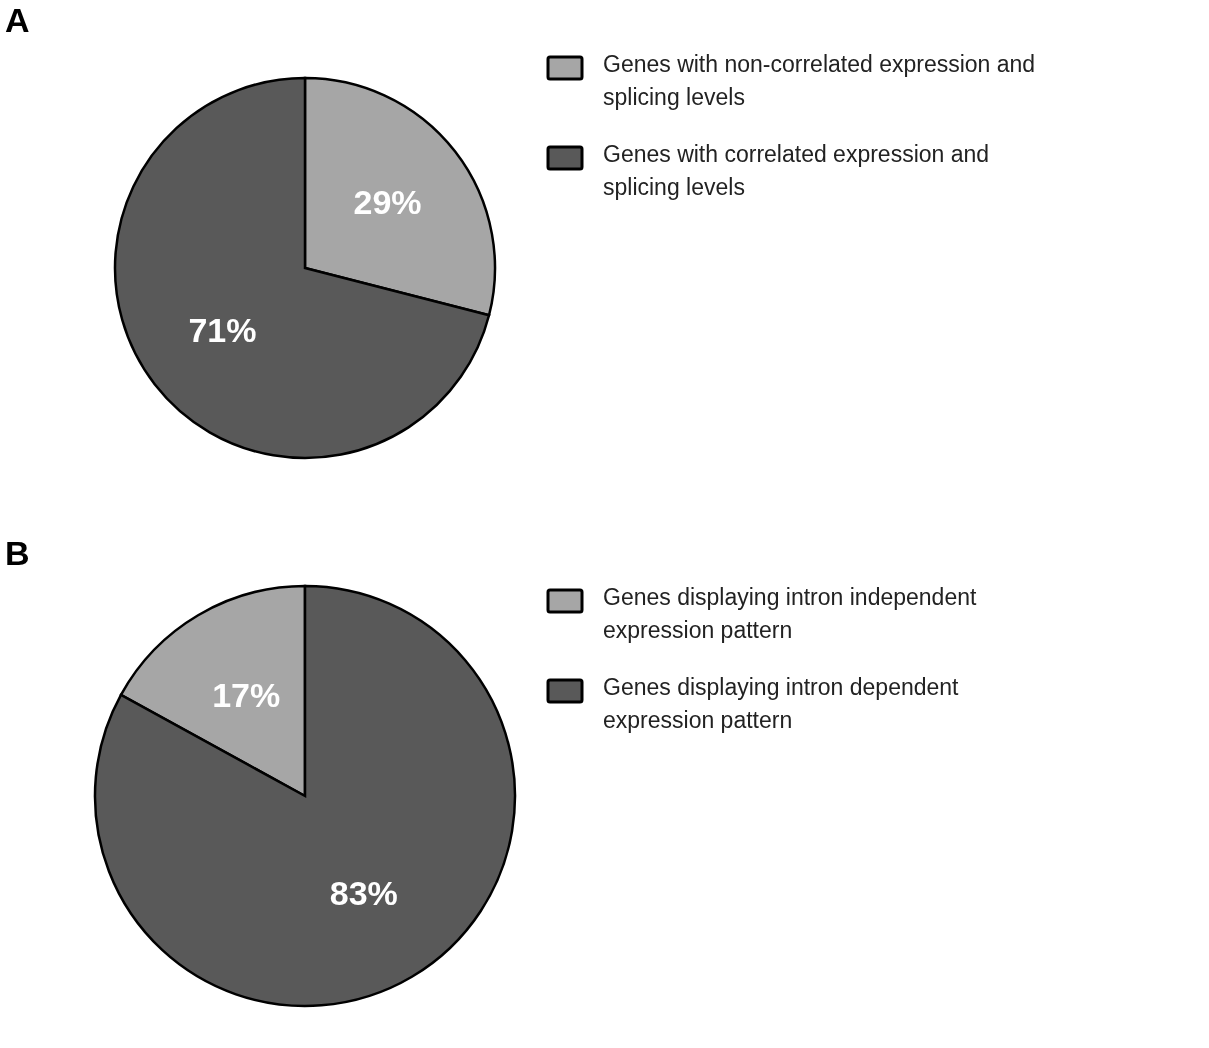 The image size is (1209, 1048). What do you see at coordinates (790, 613) in the screenshot?
I see `legend-label: Genes displaying intron independent expression pattern` at bounding box center [790, 613].